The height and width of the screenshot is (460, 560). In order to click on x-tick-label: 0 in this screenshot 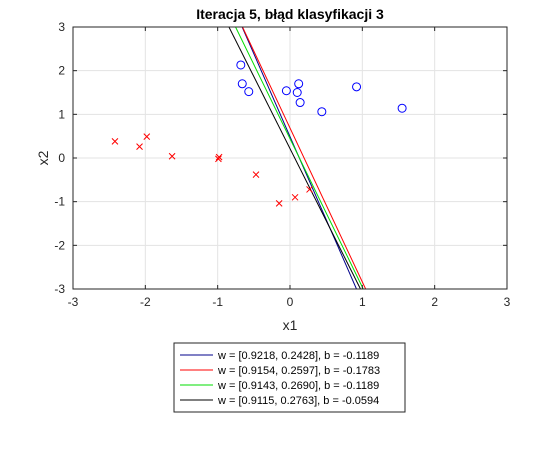, I will do `click(290, 302)`.